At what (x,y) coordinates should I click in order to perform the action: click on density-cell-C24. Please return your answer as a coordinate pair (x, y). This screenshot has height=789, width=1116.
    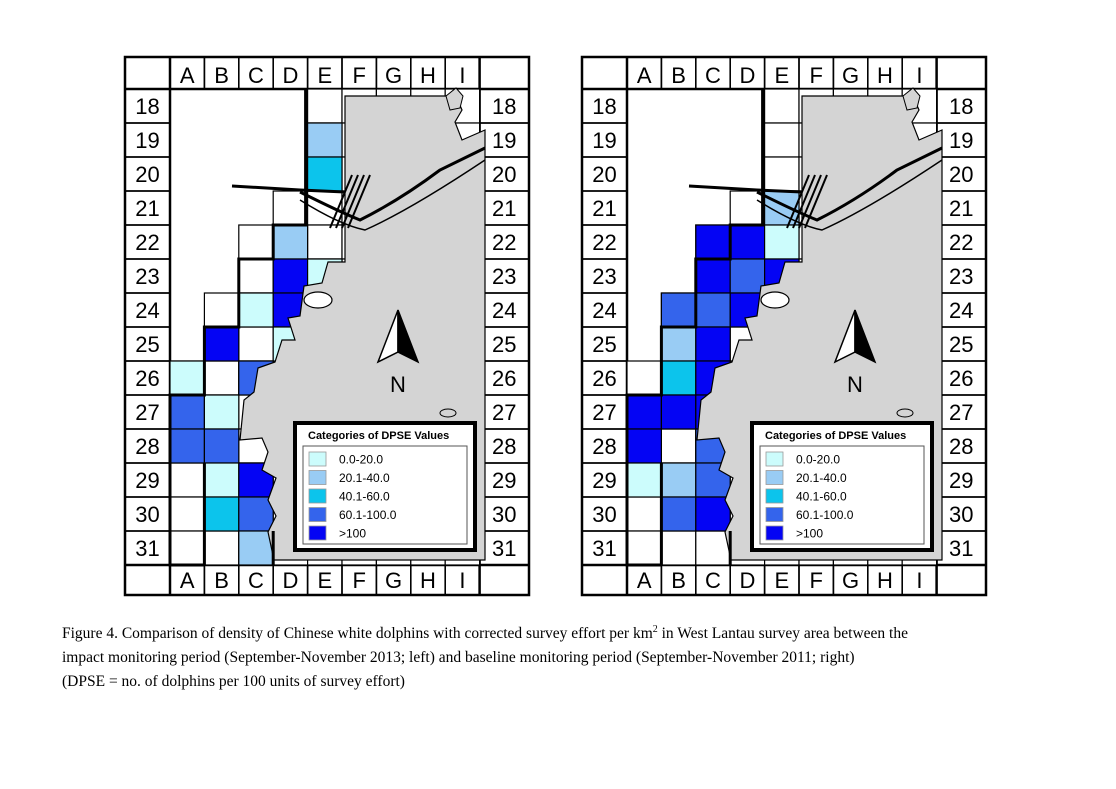
    Looking at the image, I should click on (713, 310).